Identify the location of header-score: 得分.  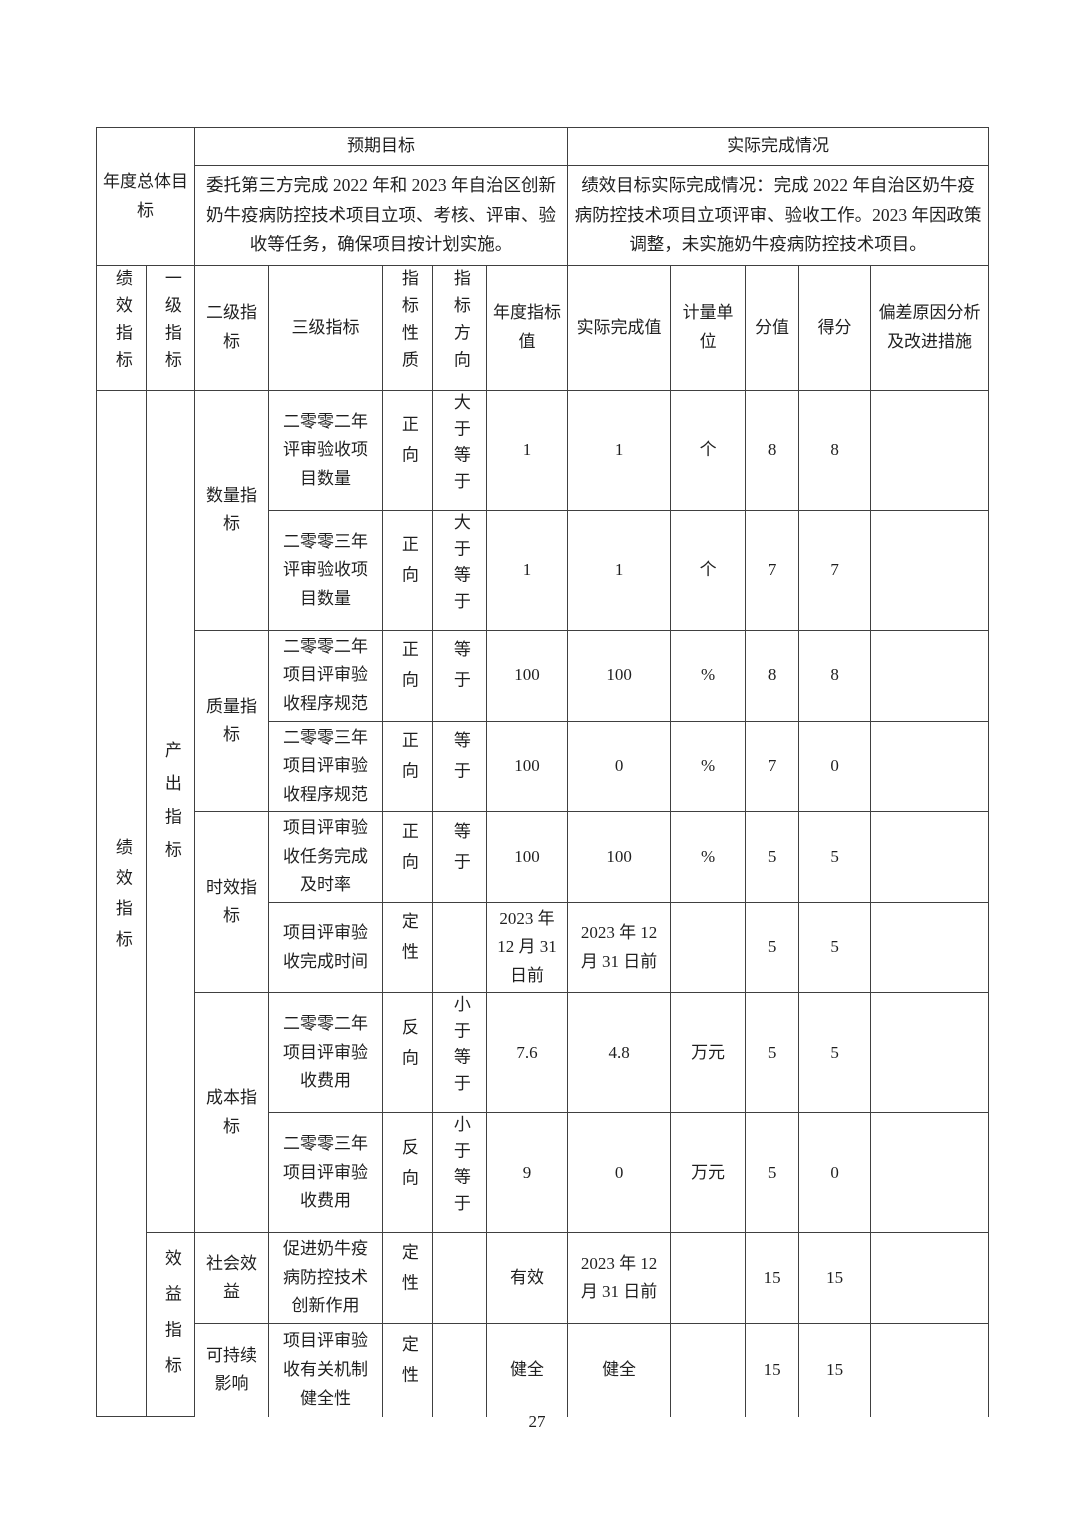
(835, 328).